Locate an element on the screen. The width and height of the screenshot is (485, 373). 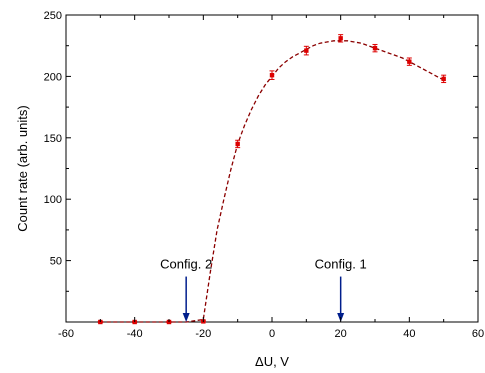
y-tick-label: 50 is located at coordinates (56, 262).